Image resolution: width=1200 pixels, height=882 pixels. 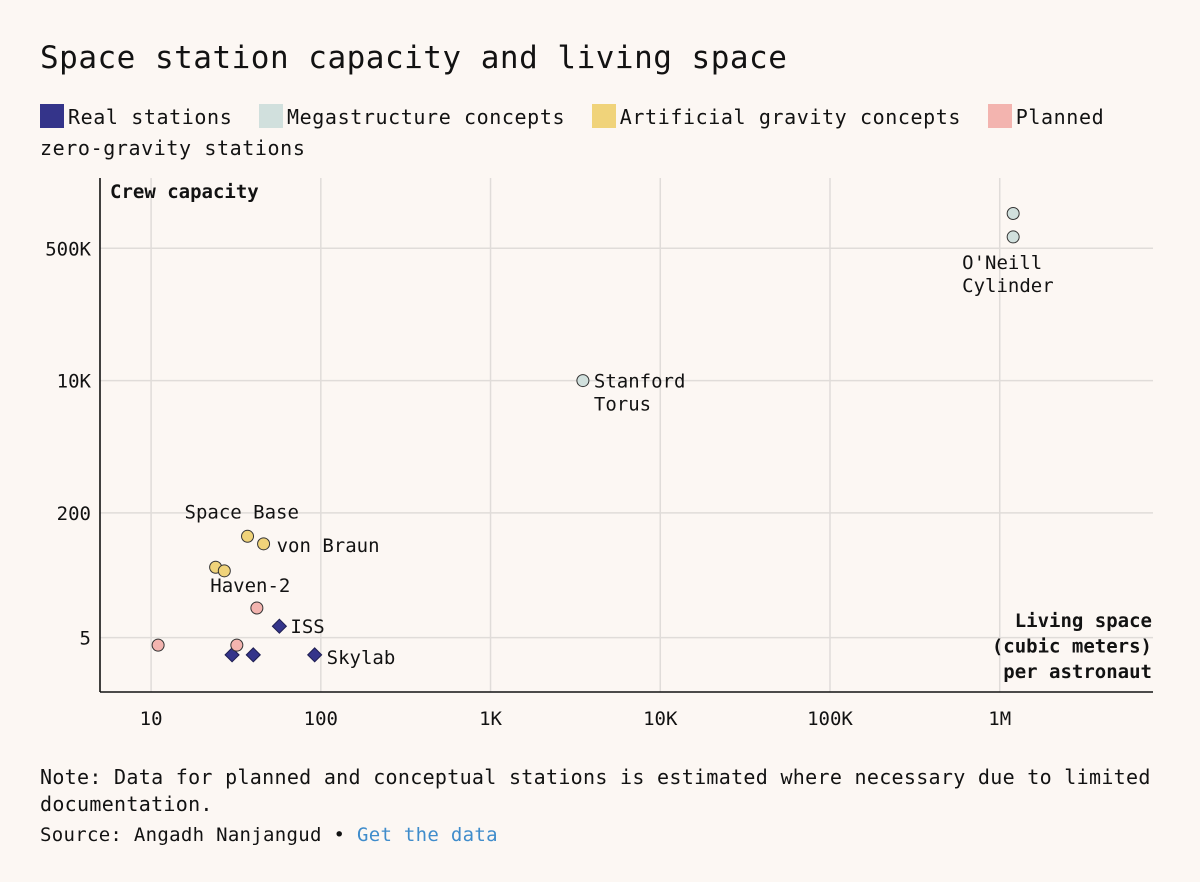 I want to click on x-axis-title-line-1: Living space, so click(x=1083, y=621).